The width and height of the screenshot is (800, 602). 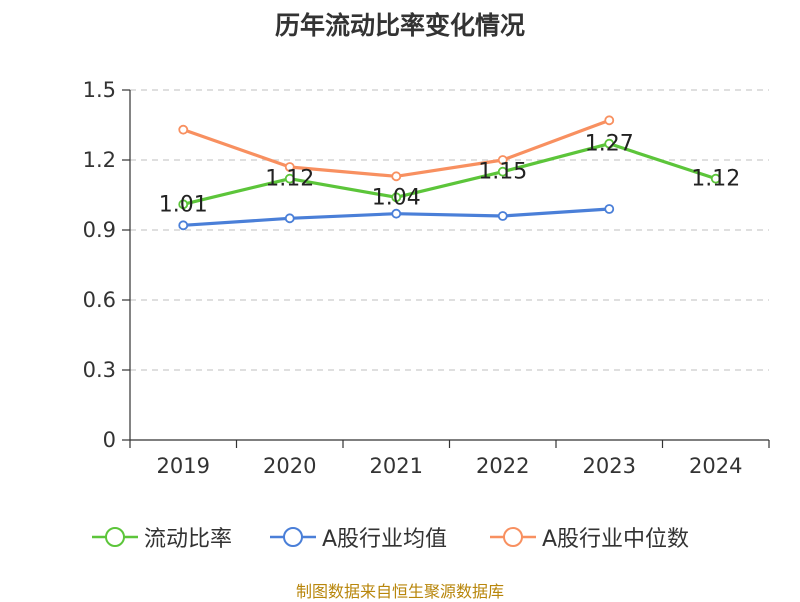 I want to click on y-tick-label: 0.6, so click(x=99, y=300).